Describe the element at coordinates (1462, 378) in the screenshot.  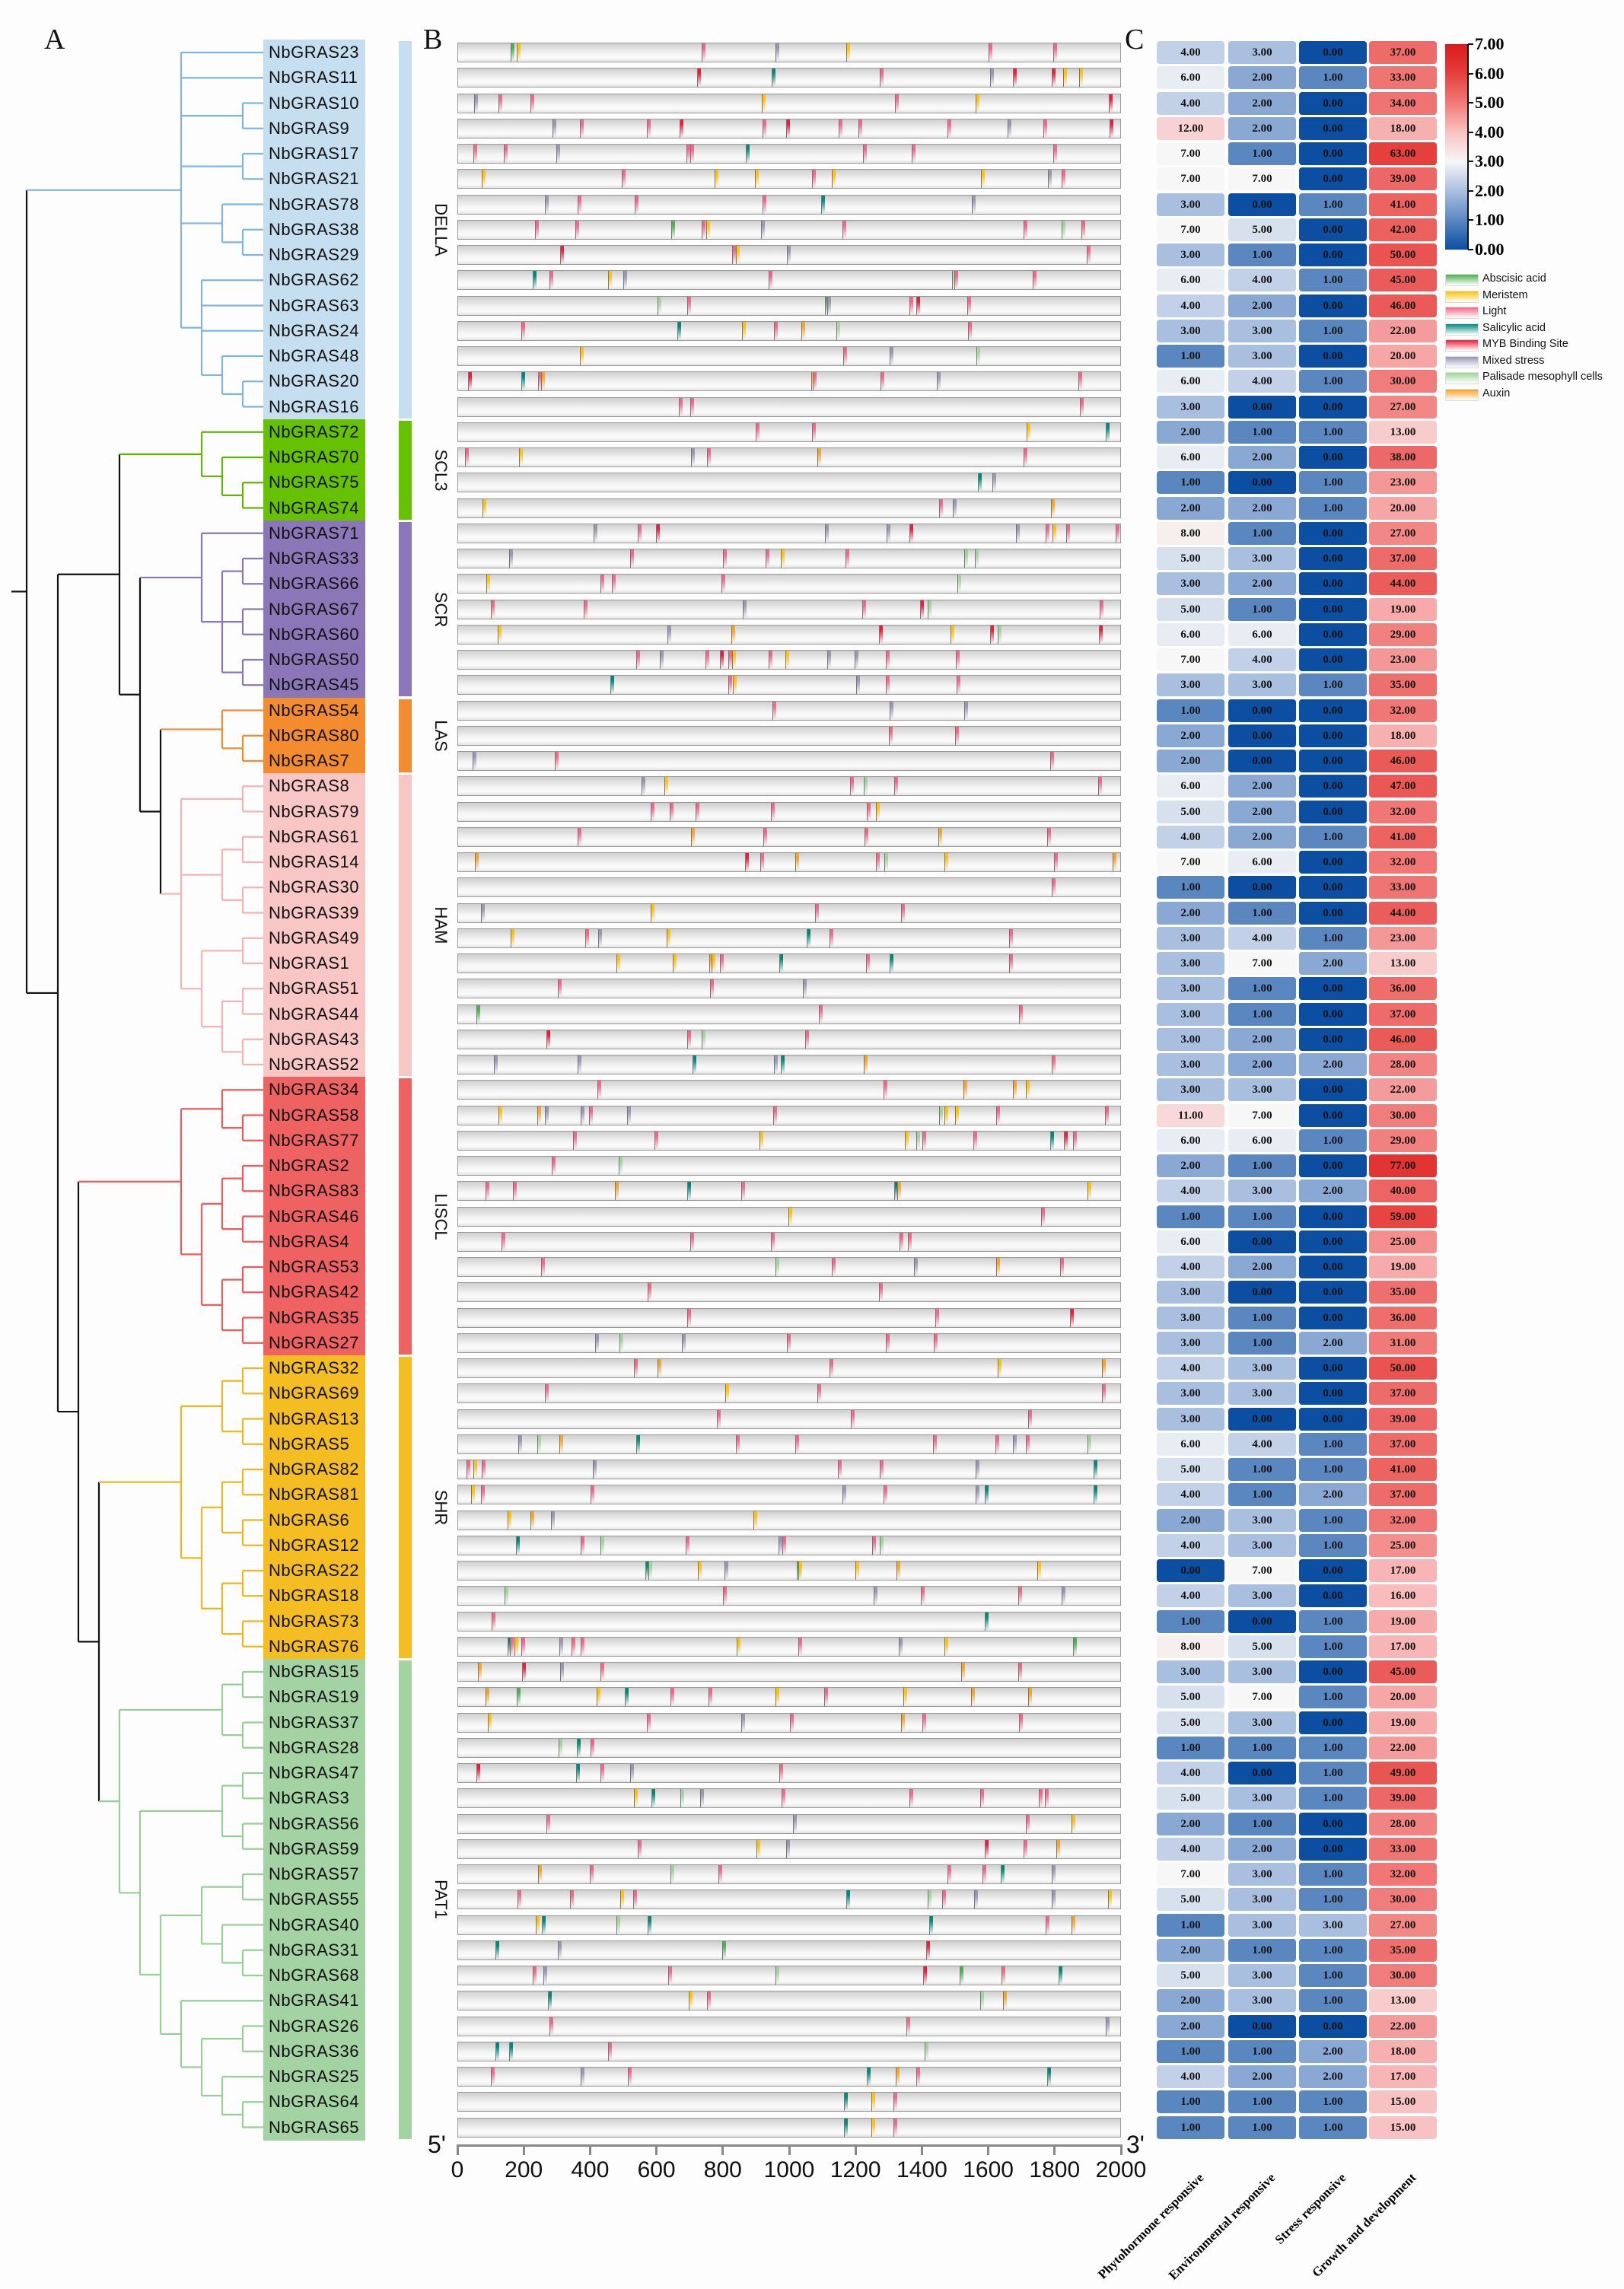
I see `legend-swatch-palisade-mesophyll-cells` at that location.